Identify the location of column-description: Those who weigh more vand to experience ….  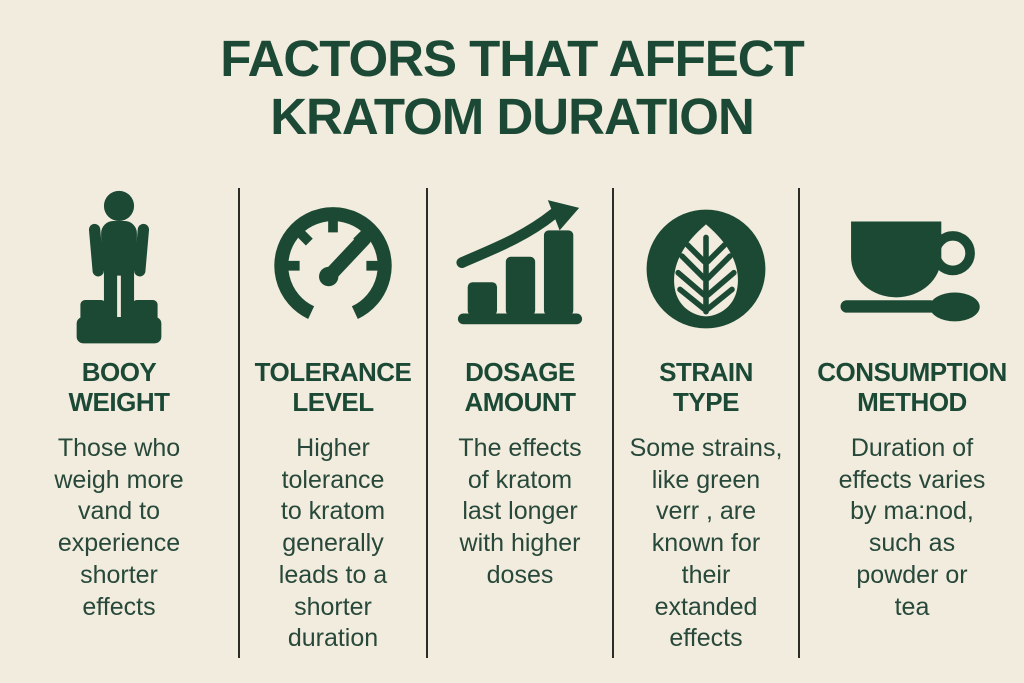
(119, 527).